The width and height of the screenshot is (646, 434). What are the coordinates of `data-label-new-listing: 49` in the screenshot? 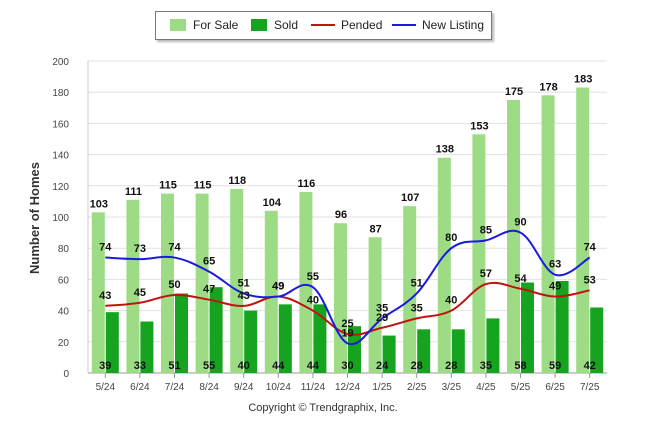 It's located at (278, 287).